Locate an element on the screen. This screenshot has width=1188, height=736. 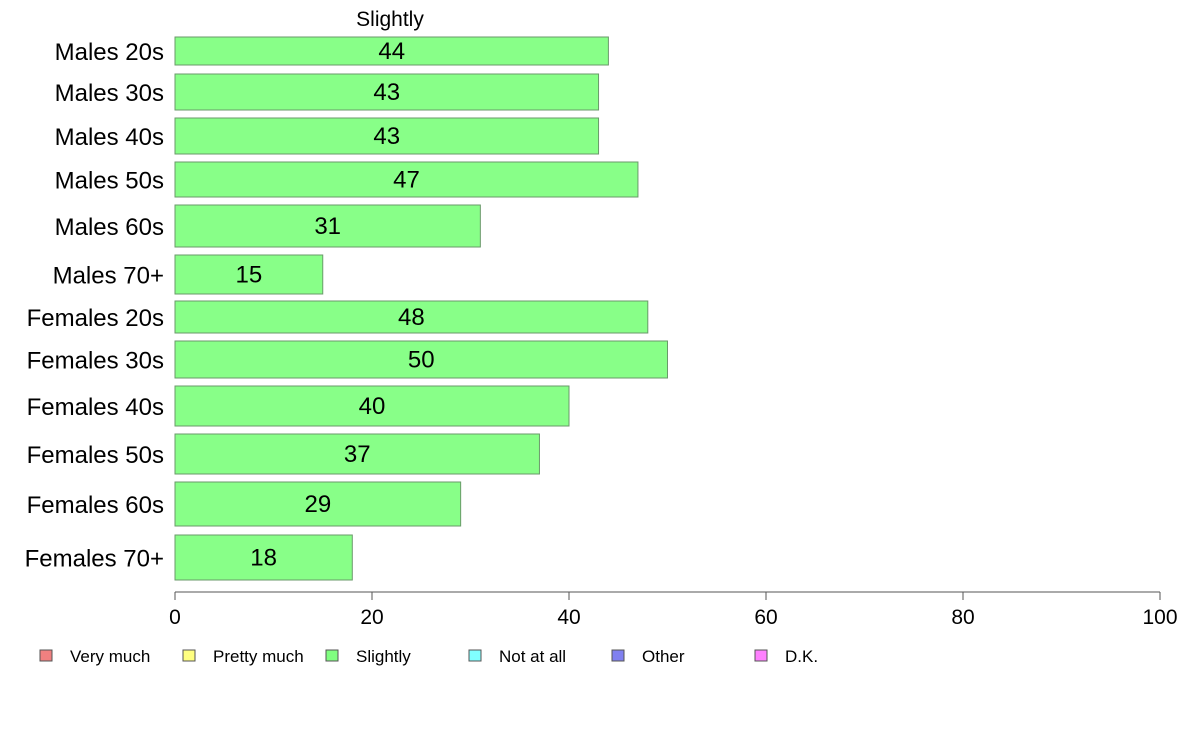
x-tick-label: 40 is located at coordinates (568, 617).